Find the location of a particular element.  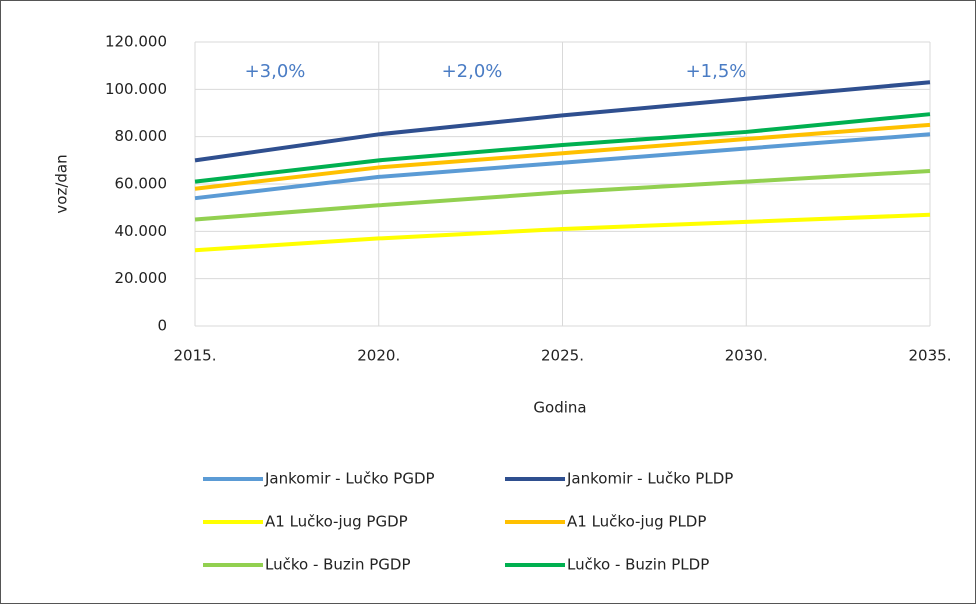

legend-label: A1 Lučko-jug PLDP is located at coordinates (636, 522).